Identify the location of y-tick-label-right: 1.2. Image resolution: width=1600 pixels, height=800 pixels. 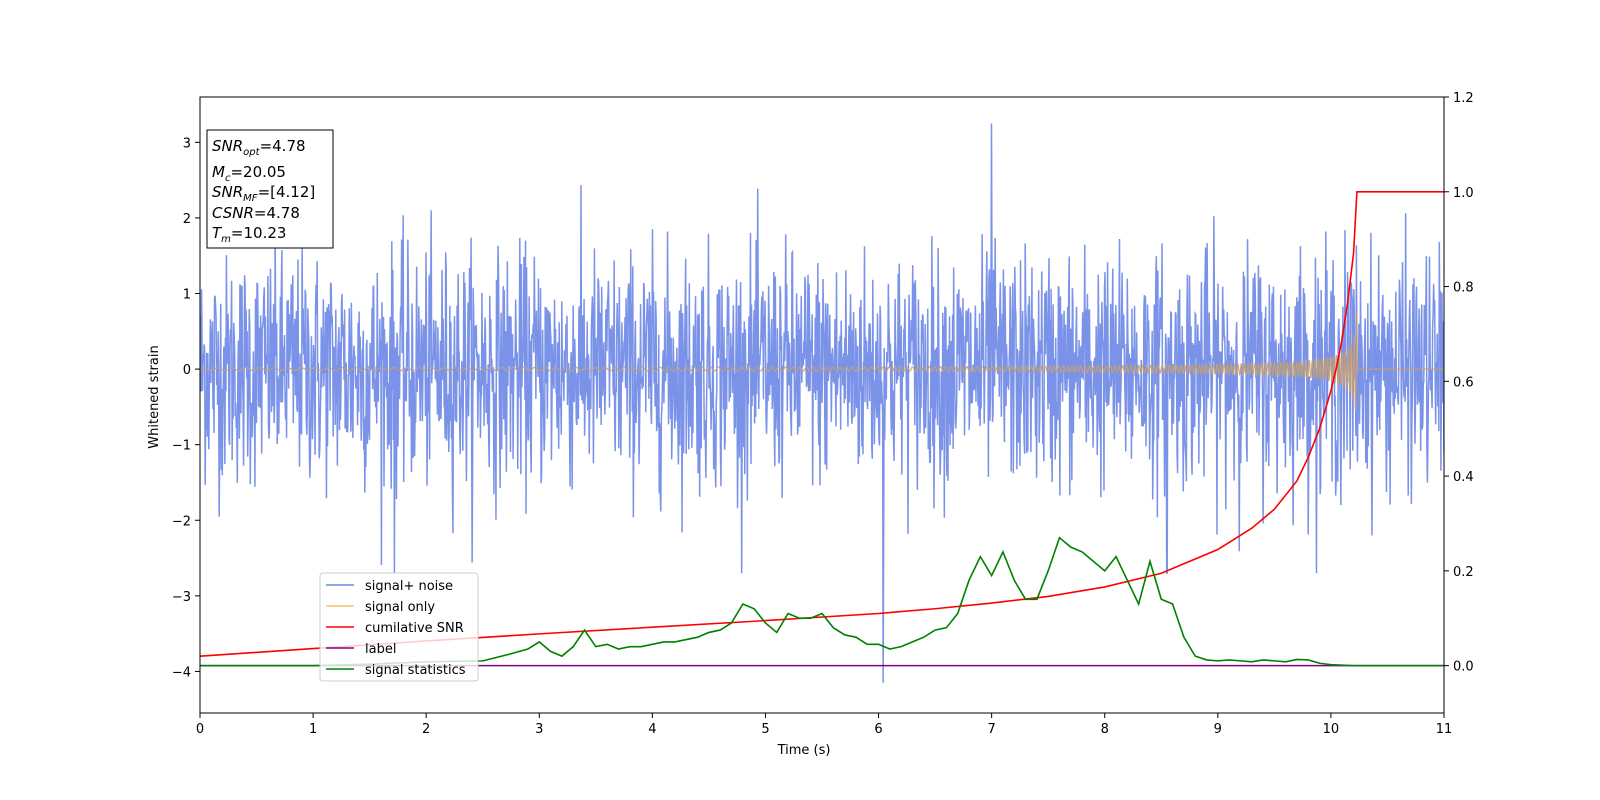
(1463, 98).